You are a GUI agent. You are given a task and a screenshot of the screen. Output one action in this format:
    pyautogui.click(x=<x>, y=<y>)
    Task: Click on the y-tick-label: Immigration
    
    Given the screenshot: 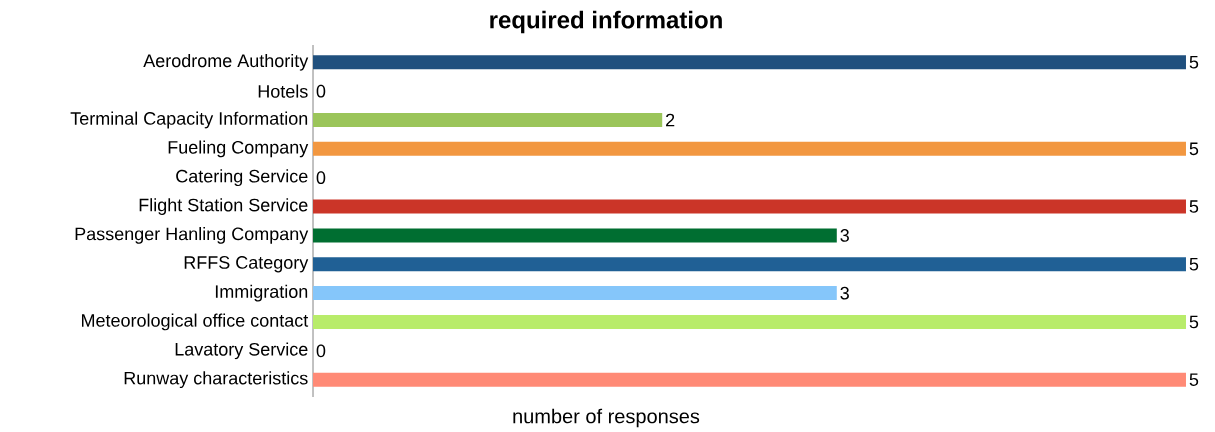 What is the action you would take?
    pyautogui.click(x=261, y=293)
    